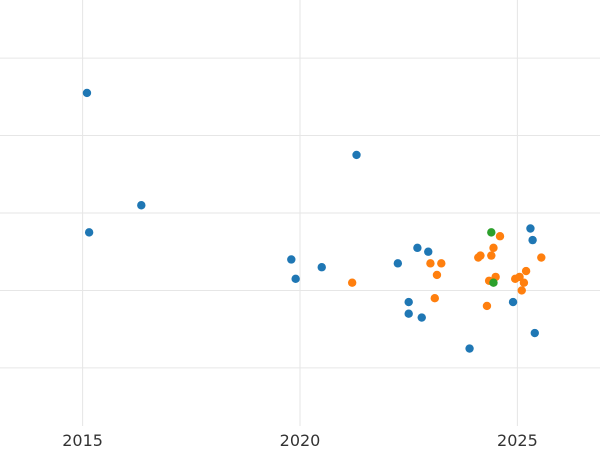  I want to click on x-tick-label: 2015, so click(82, 440).